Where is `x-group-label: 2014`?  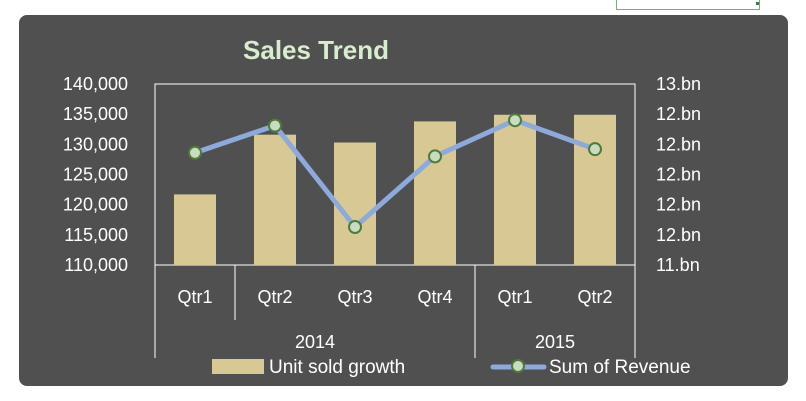 x-group-label: 2014 is located at coordinates (315, 342).